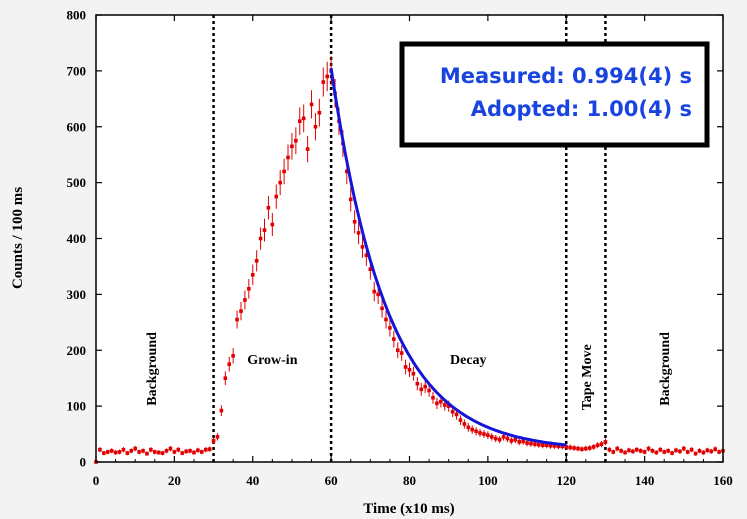 This screenshot has width=747, height=519. I want to click on x-tick-label: 100, so click(488, 480).